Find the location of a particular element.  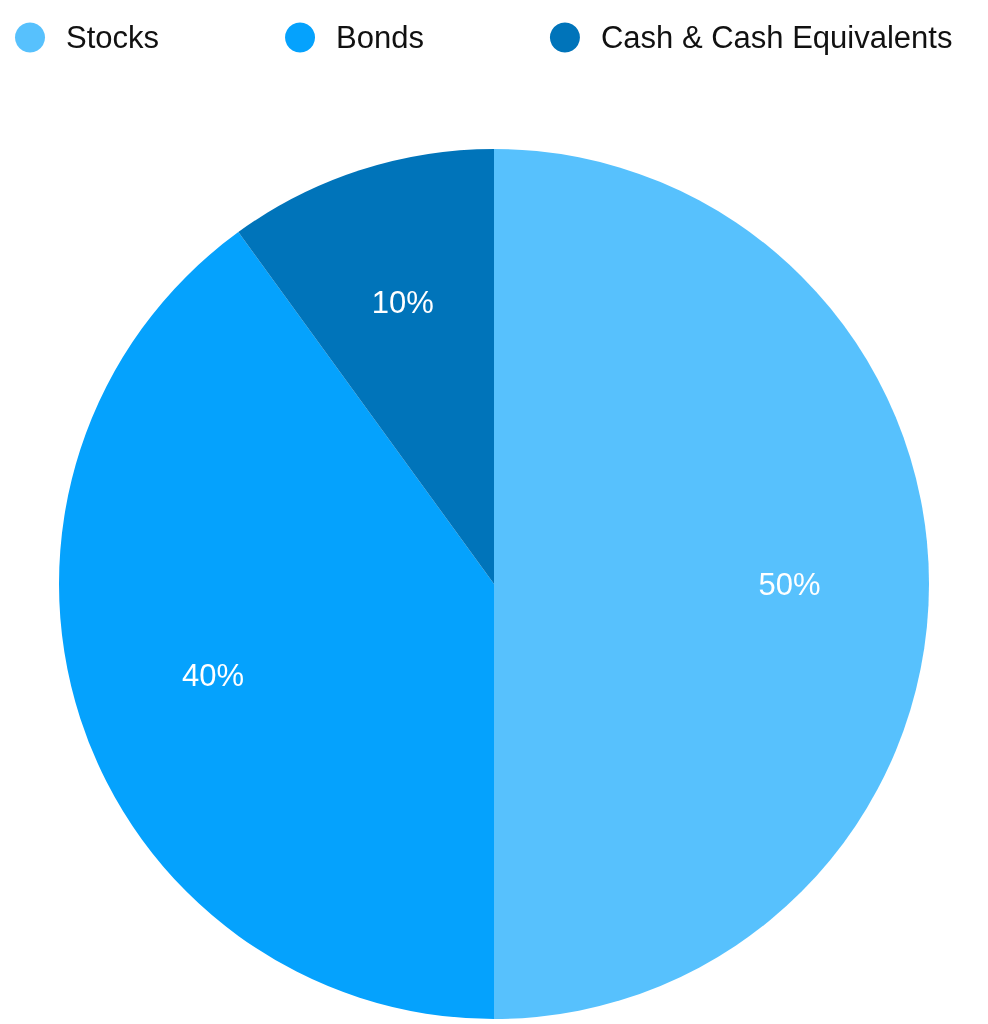

data-label: 50% is located at coordinates (789, 584).